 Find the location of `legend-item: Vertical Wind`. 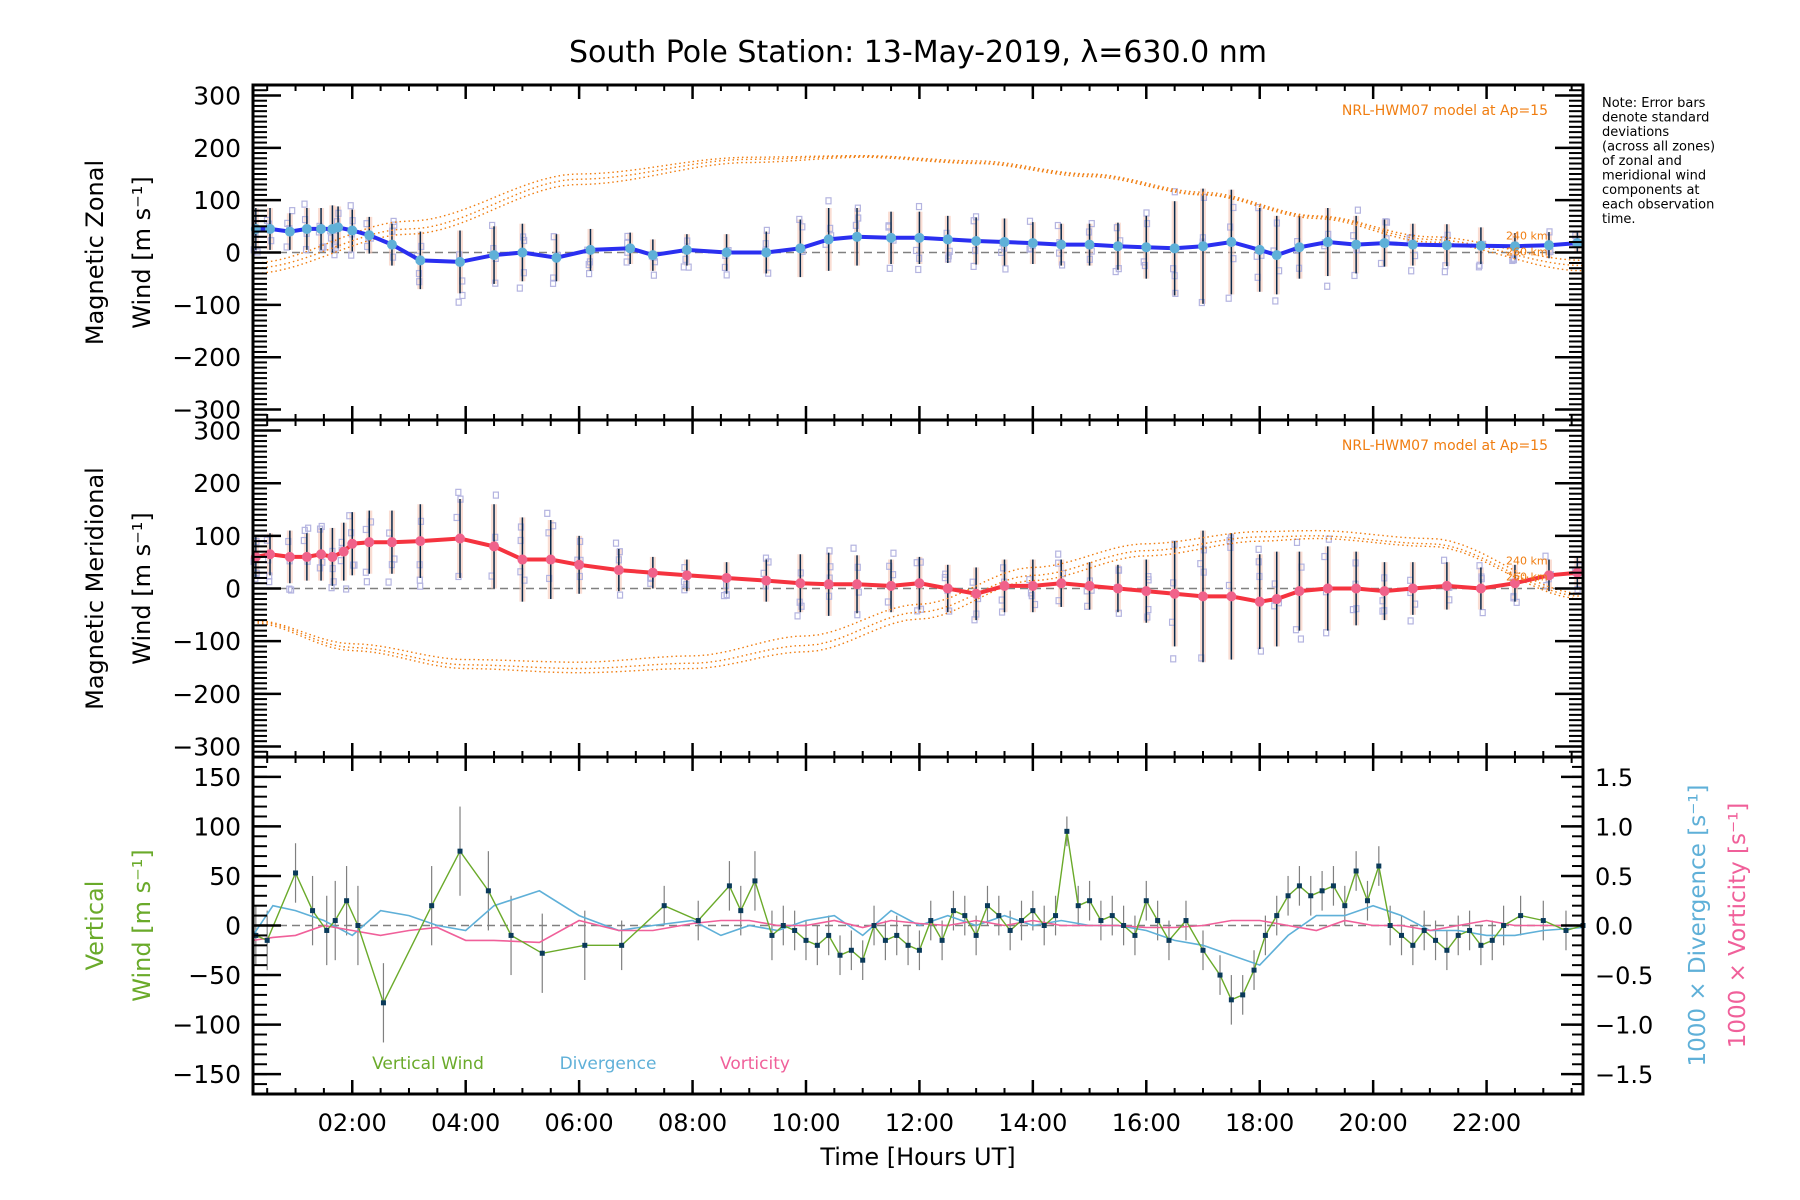

legend-item: Vertical Wind is located at coordinates (428, 1064).